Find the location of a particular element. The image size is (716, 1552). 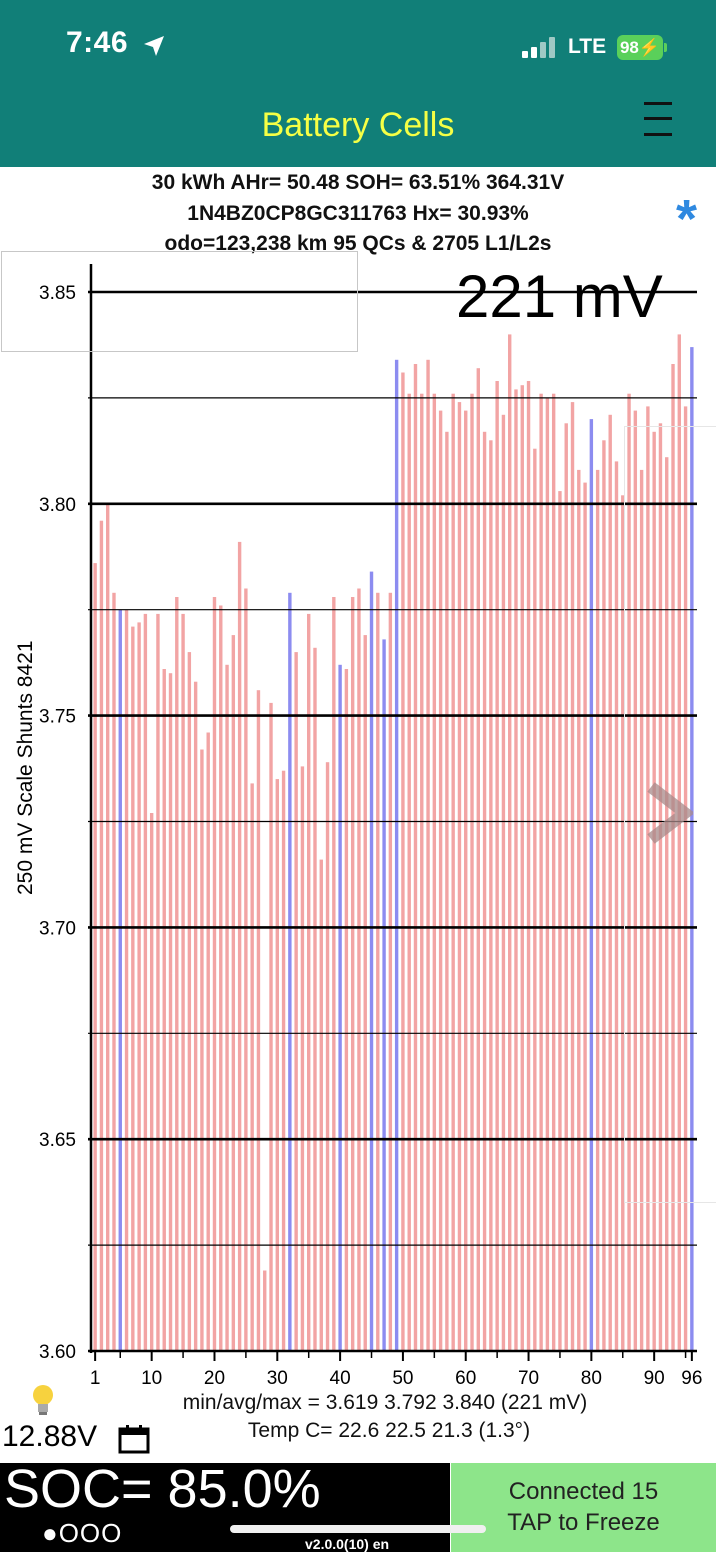

soc-panel is located at coordinates (225, 1507).